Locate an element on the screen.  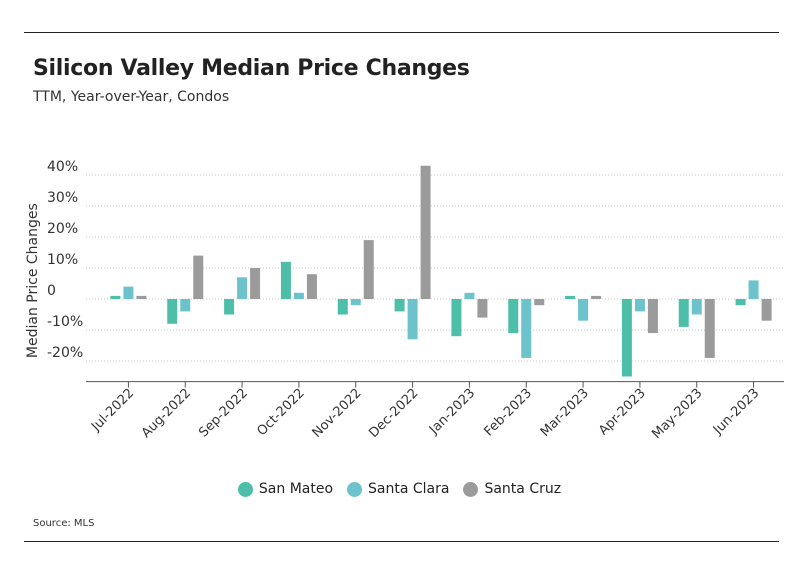
source-note: Source: MLS is located at coordinates (64, 523).